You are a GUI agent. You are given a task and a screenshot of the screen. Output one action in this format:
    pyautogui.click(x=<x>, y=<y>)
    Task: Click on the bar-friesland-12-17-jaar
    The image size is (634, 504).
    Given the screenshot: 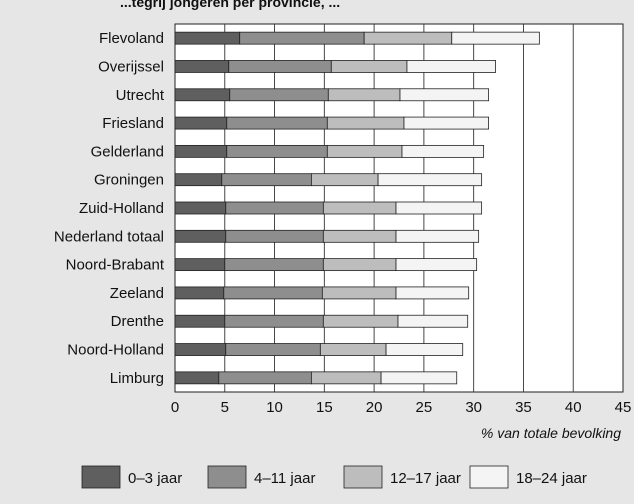 What is the action you would take?
    pyautogui.click(x=365, y=123)
    